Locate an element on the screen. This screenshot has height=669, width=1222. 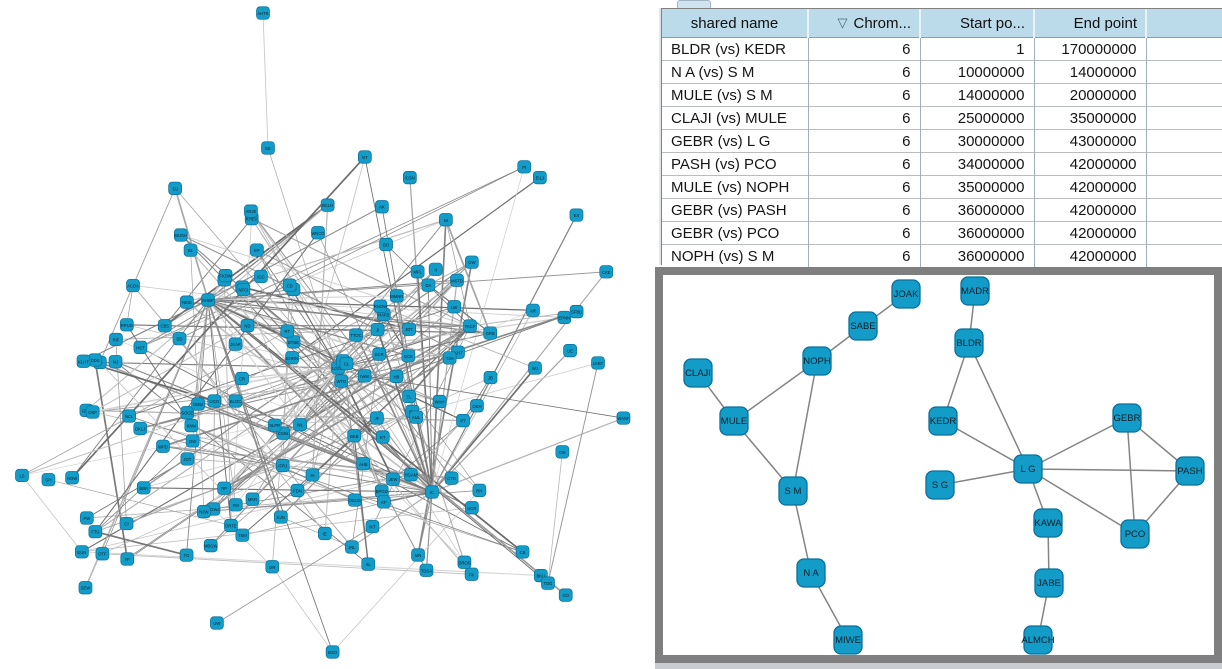
network-node: UE is located at coordinates (570, 351).